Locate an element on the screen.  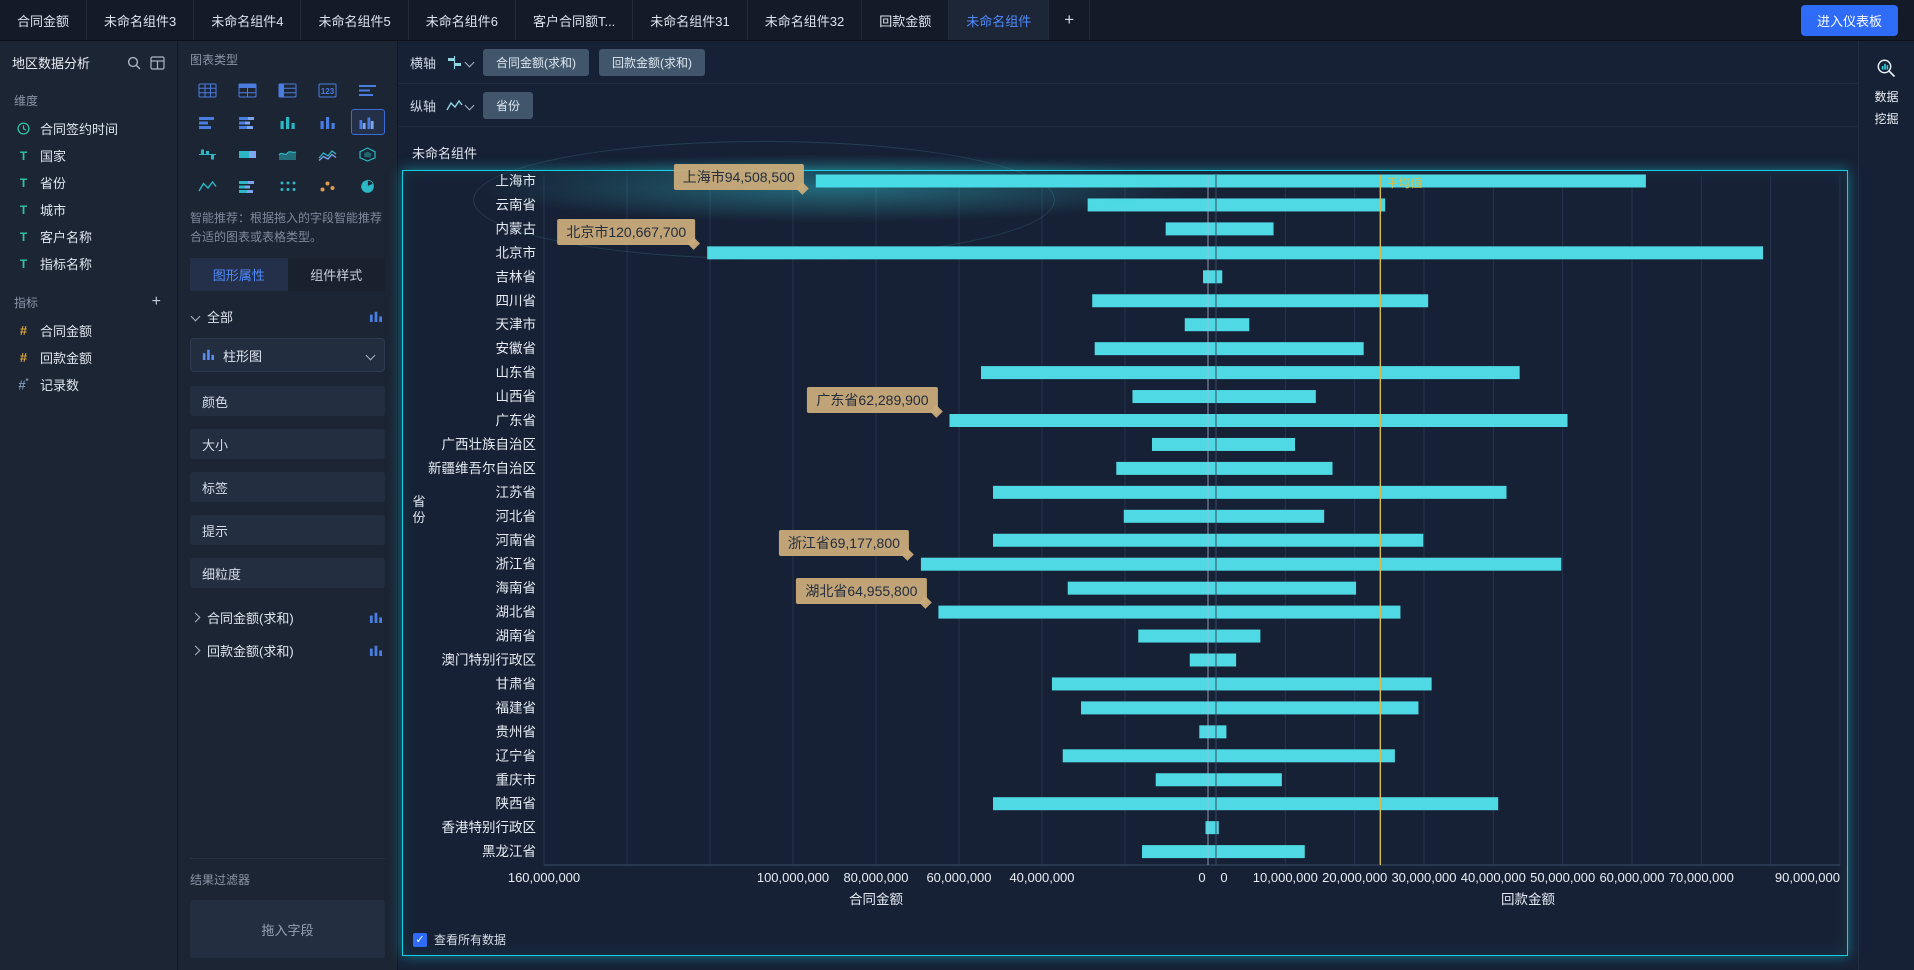
scatter-chart-icon is located at coordinates (328, 186).